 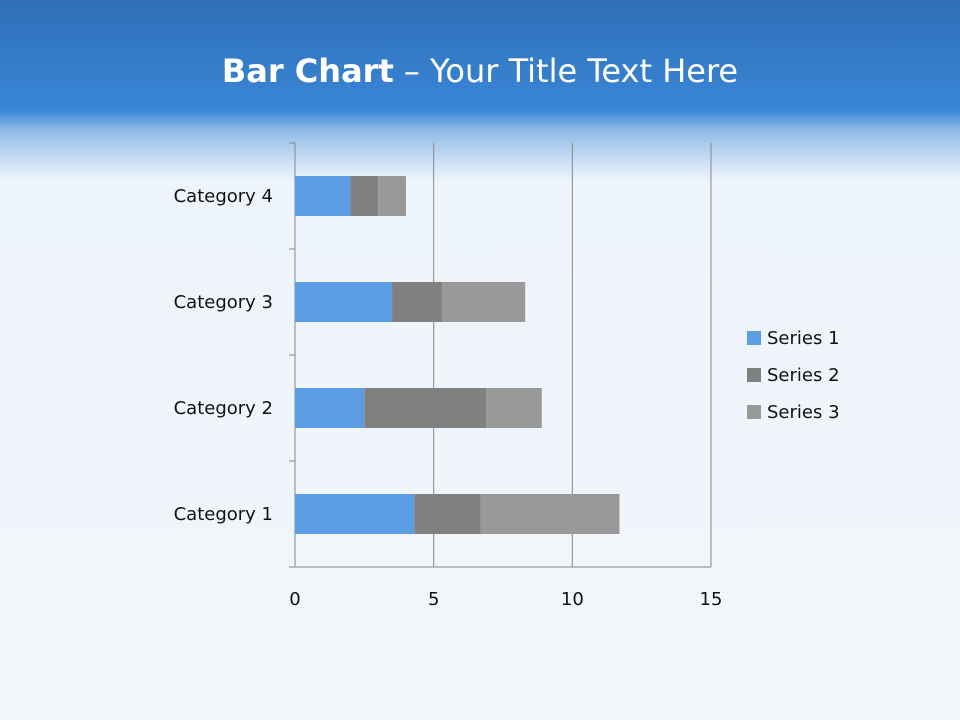 What do you see at coordinates (294, 599) in the screenshot?
I see `x-tick-label: 0` at bounding box center [294, 599].